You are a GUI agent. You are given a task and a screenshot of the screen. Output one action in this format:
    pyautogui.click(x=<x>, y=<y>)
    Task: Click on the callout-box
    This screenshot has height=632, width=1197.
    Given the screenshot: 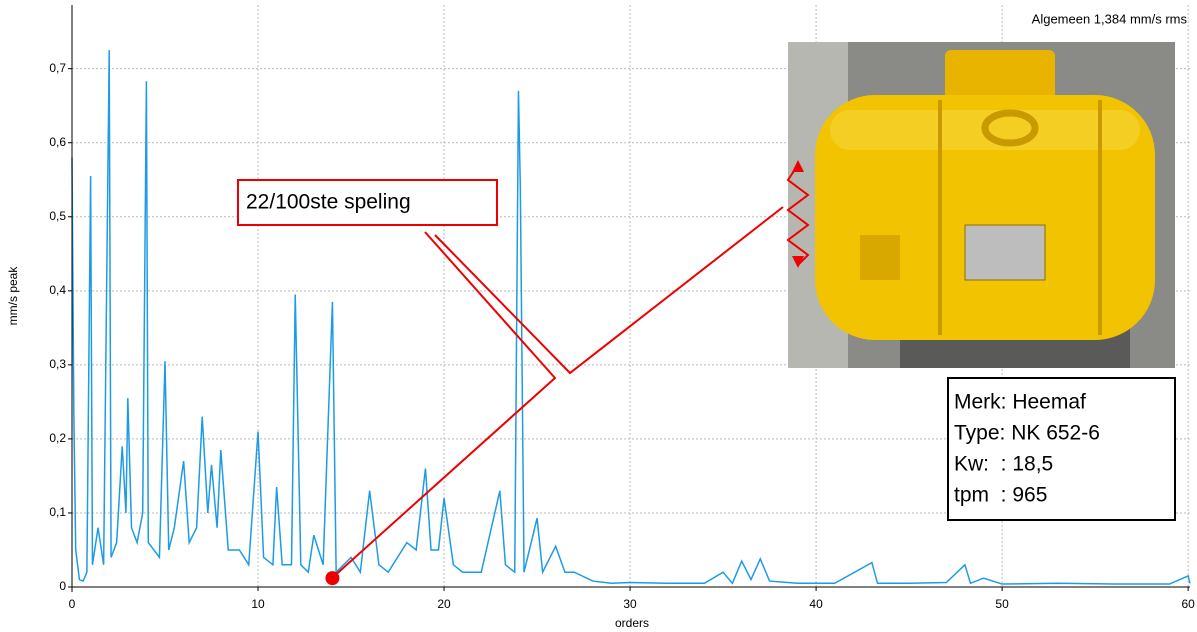 What is the action you would take?
    pyautogui.click(x=367, y=202)
    